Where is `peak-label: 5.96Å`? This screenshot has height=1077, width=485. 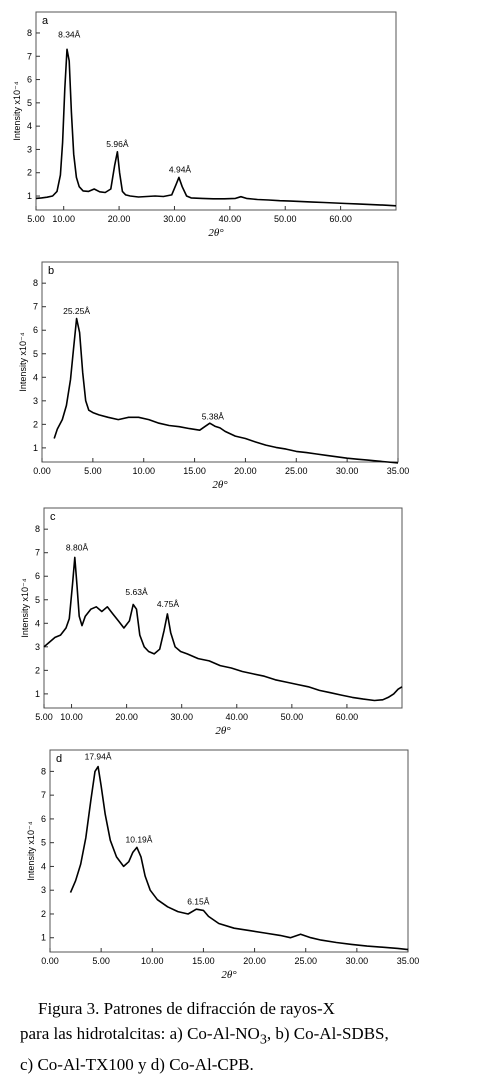 peak-label: 5.96Å is located at coordinates (117, 144).